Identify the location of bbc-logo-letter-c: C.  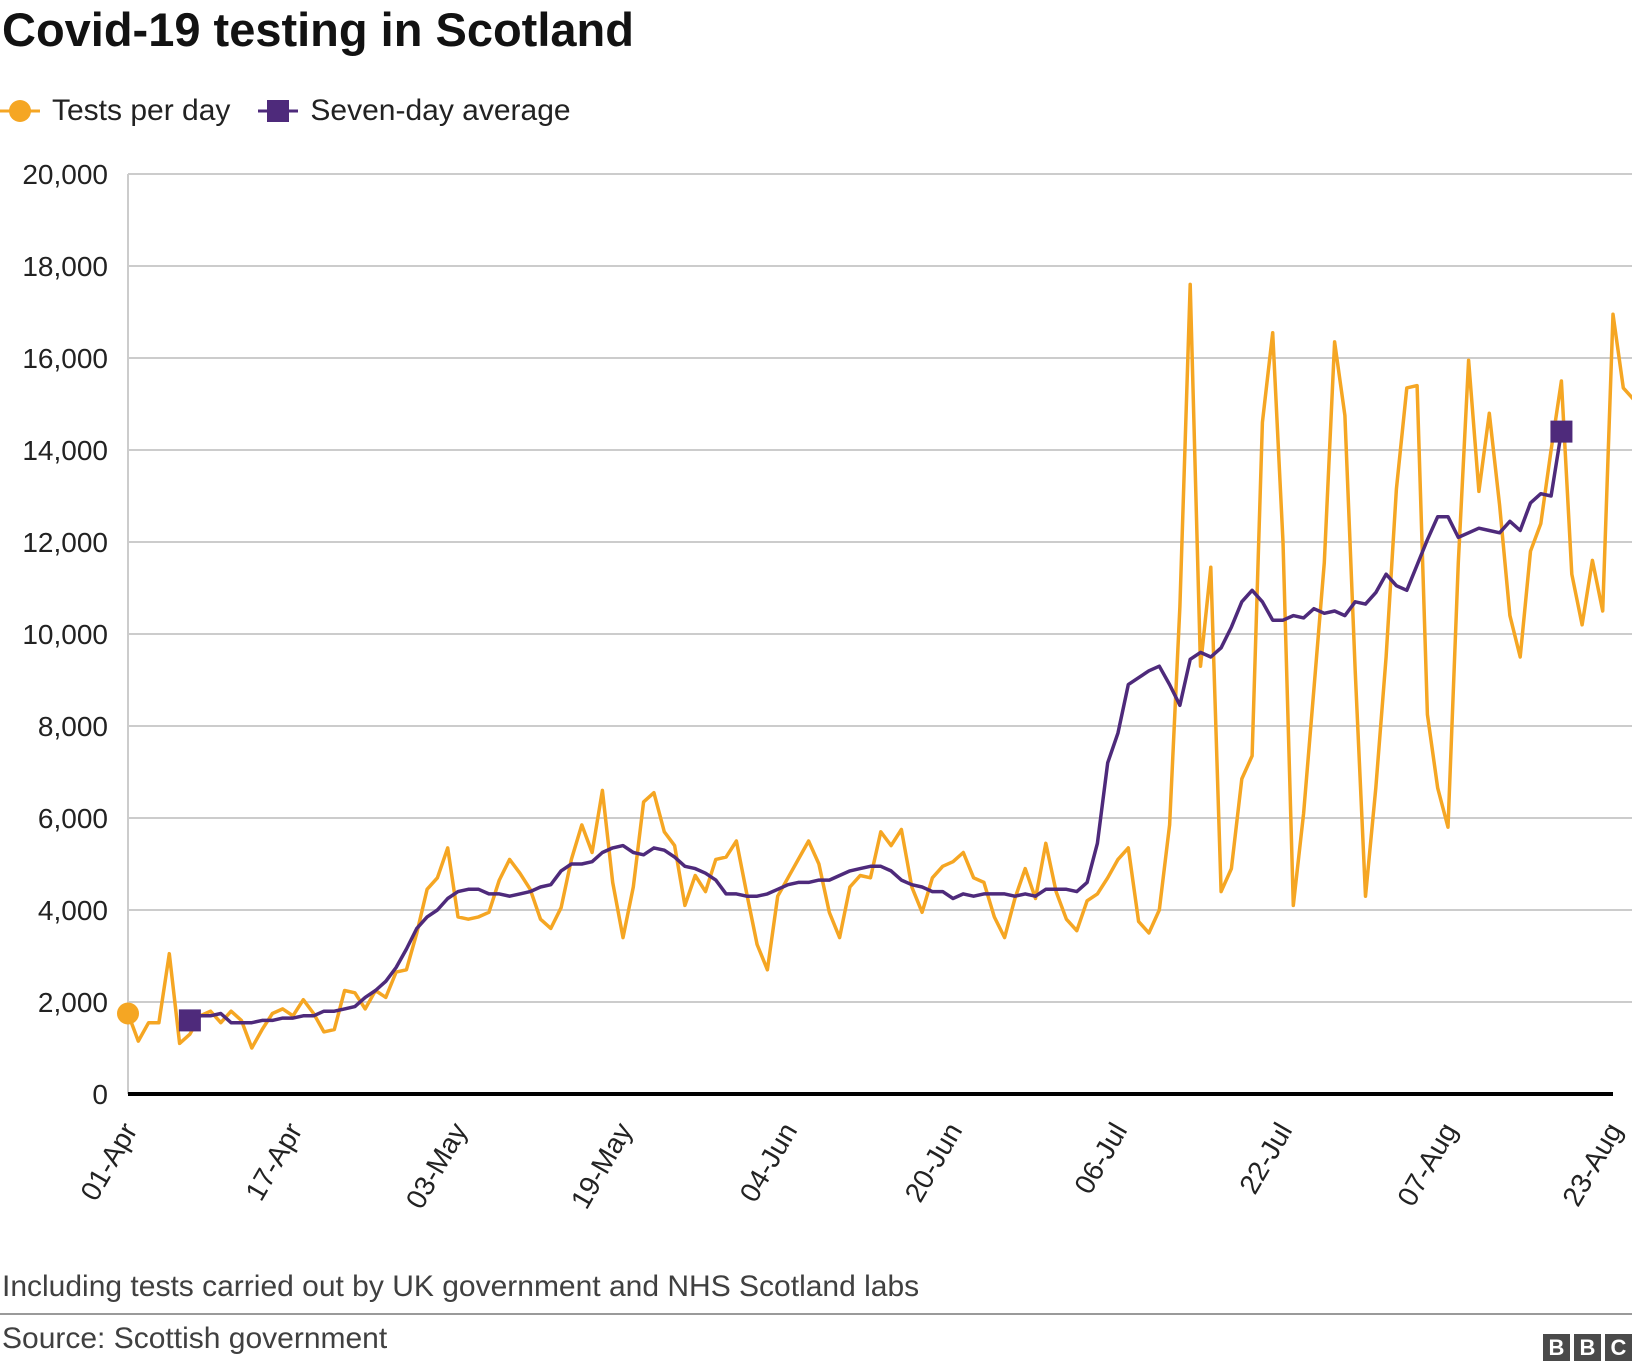
(1618, 1347).